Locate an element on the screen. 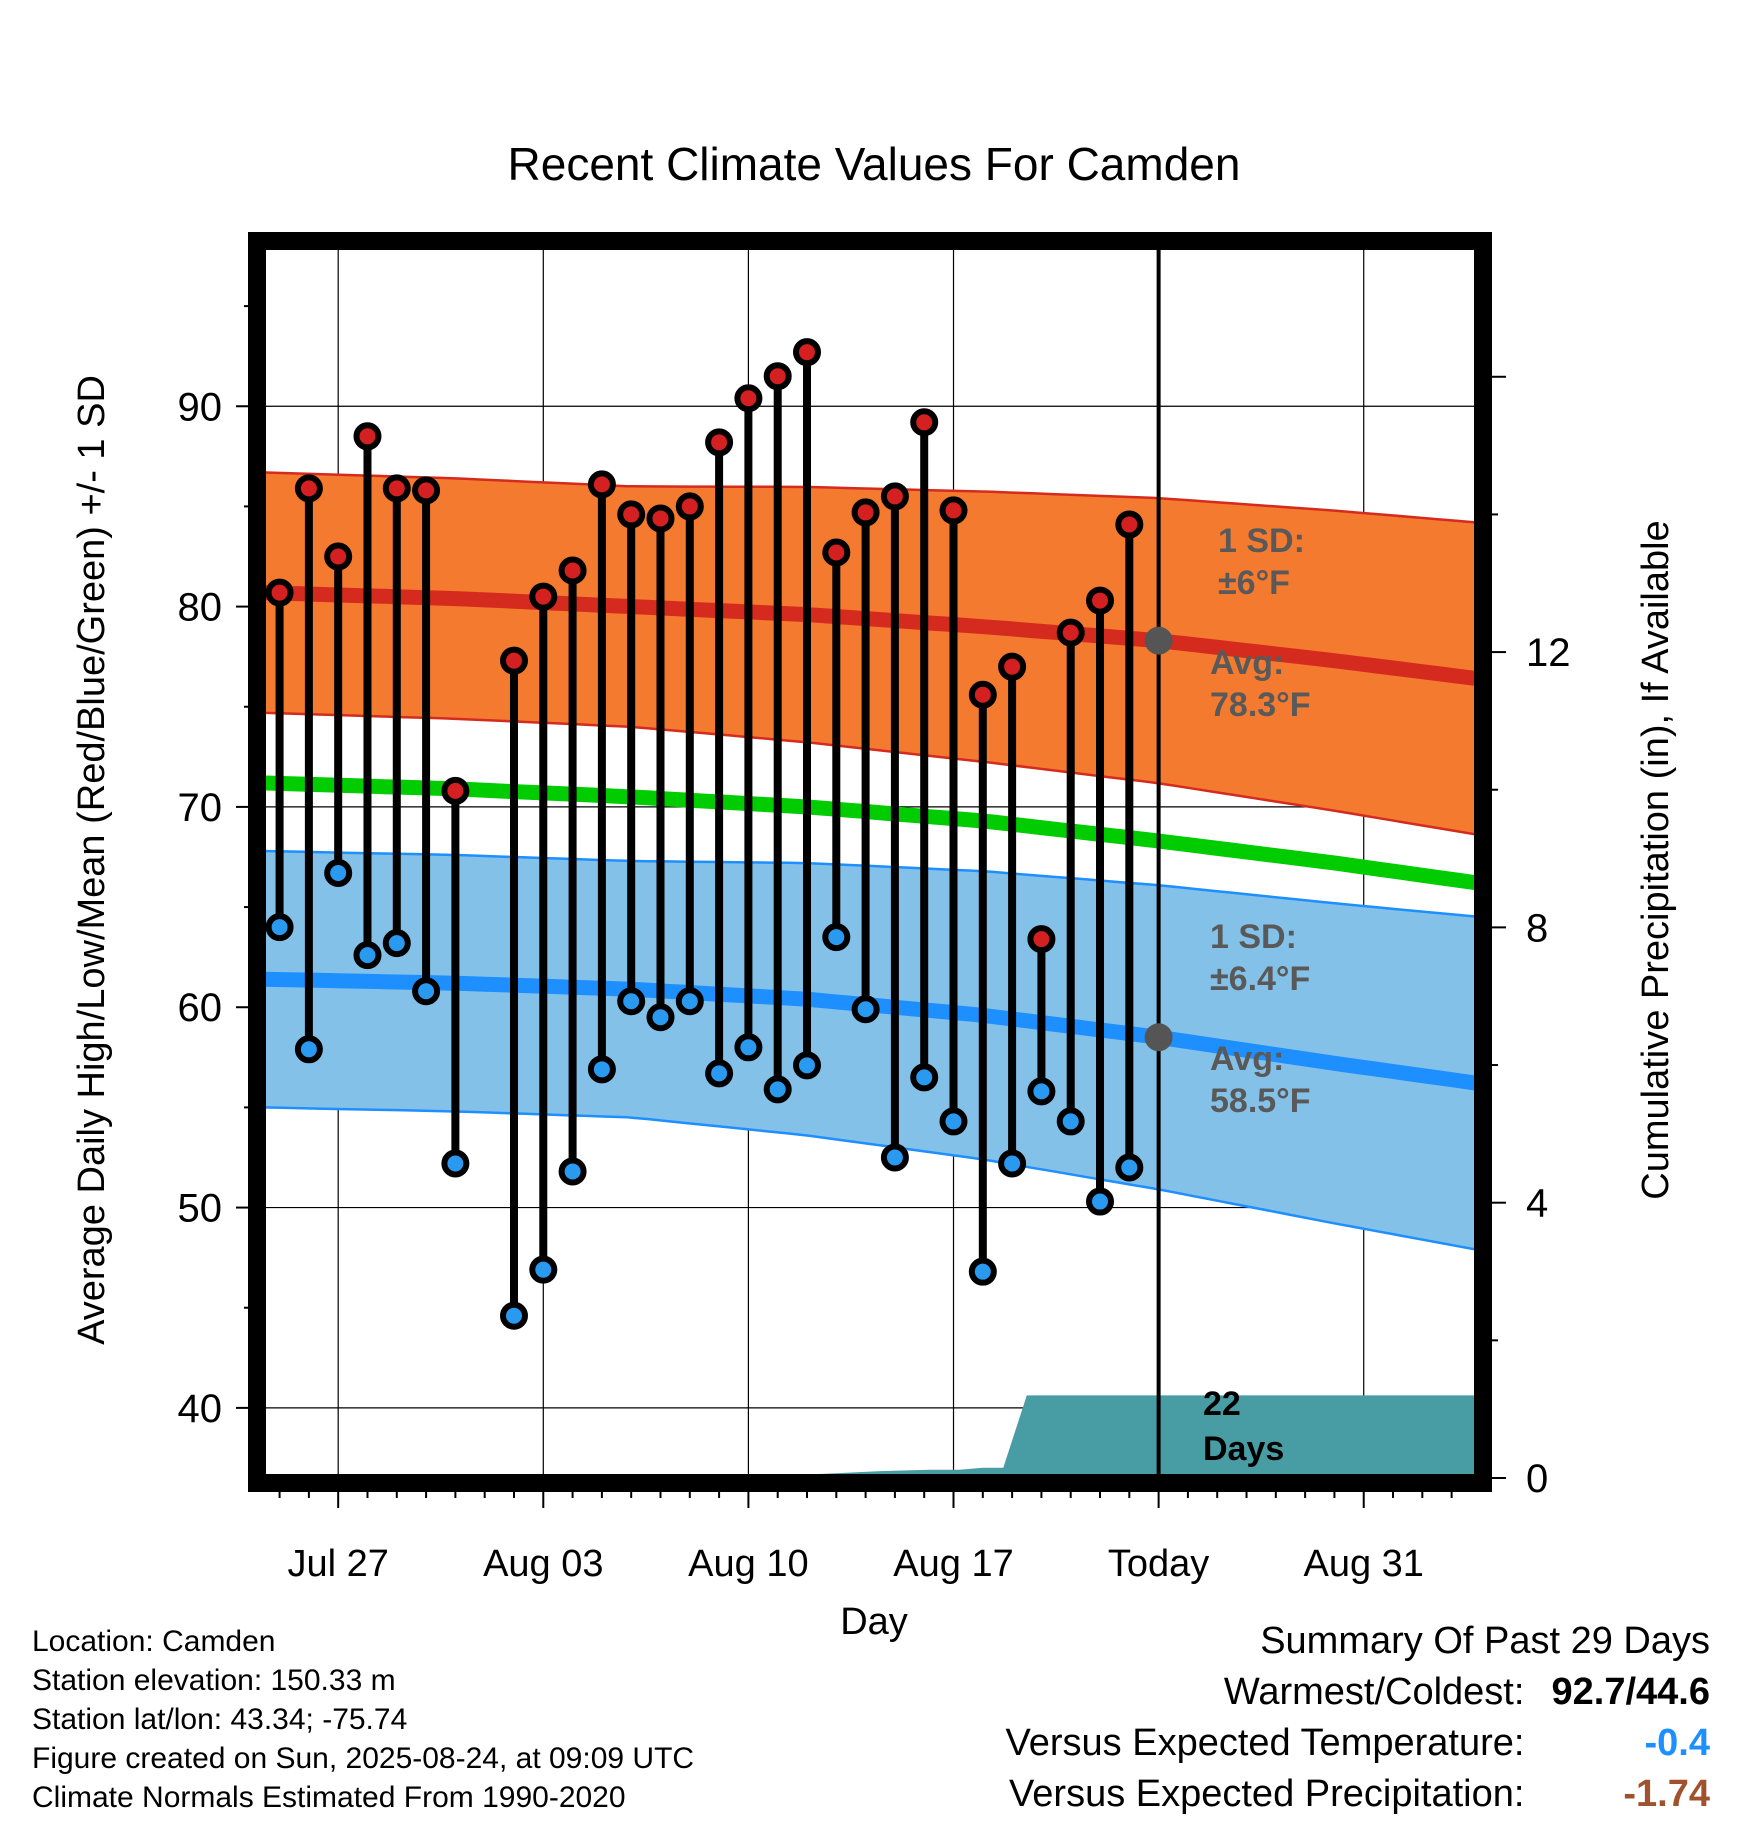 The width and height of the screenshot is (1748, 1828). x-tick-label: Today is located at coordinates (1158, 1564).